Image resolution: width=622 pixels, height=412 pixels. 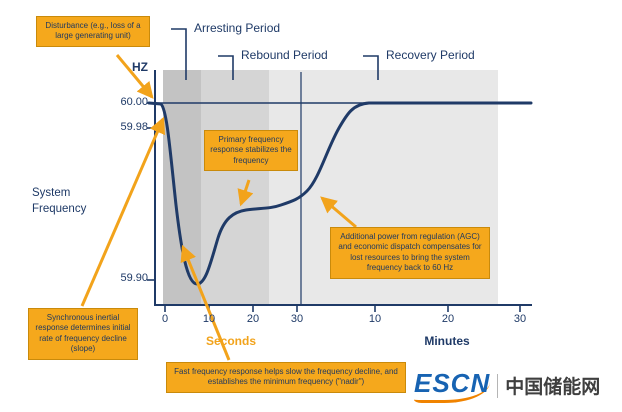 I want to click on period-leader-lines, so click(x=275, y=54).